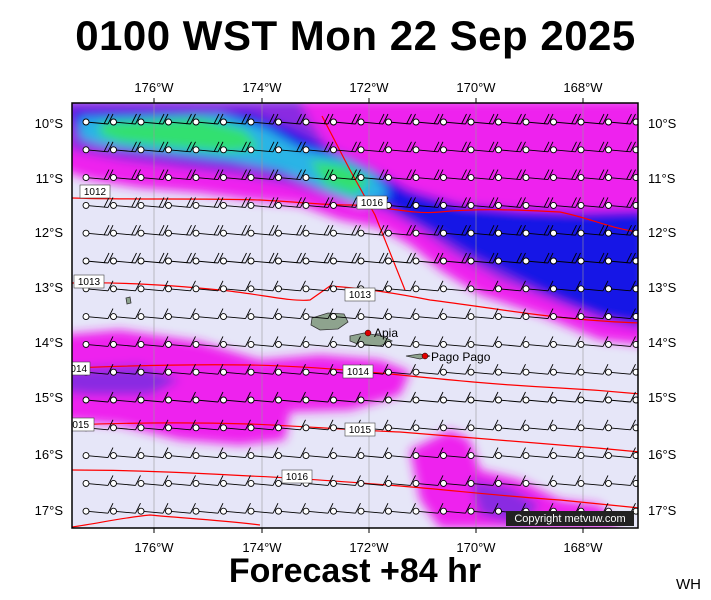 The image size is (711, 600). I want to click on small-islet, so click(128, 300).